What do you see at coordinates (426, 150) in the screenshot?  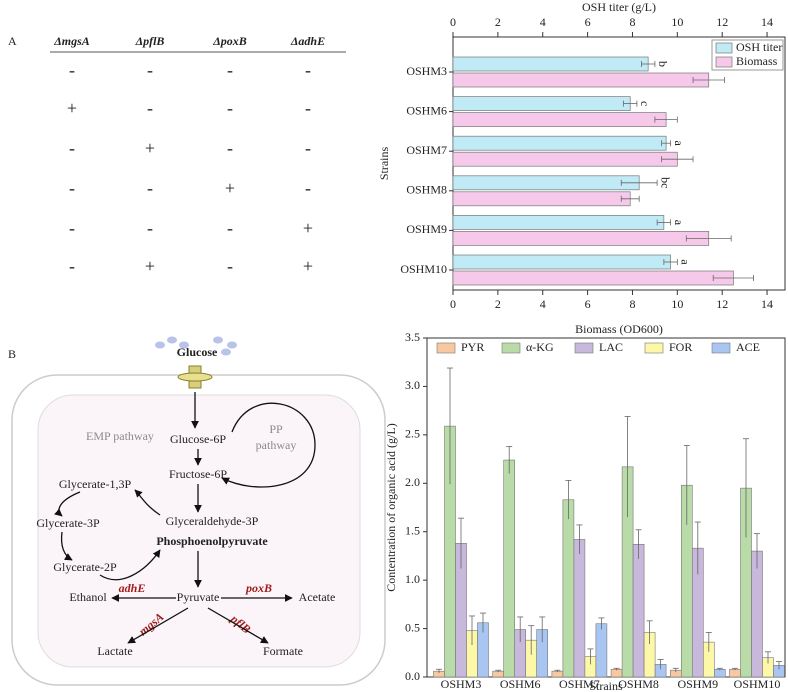 I see `y-tick-label: OSHM7` at bounding box center [426, 150].